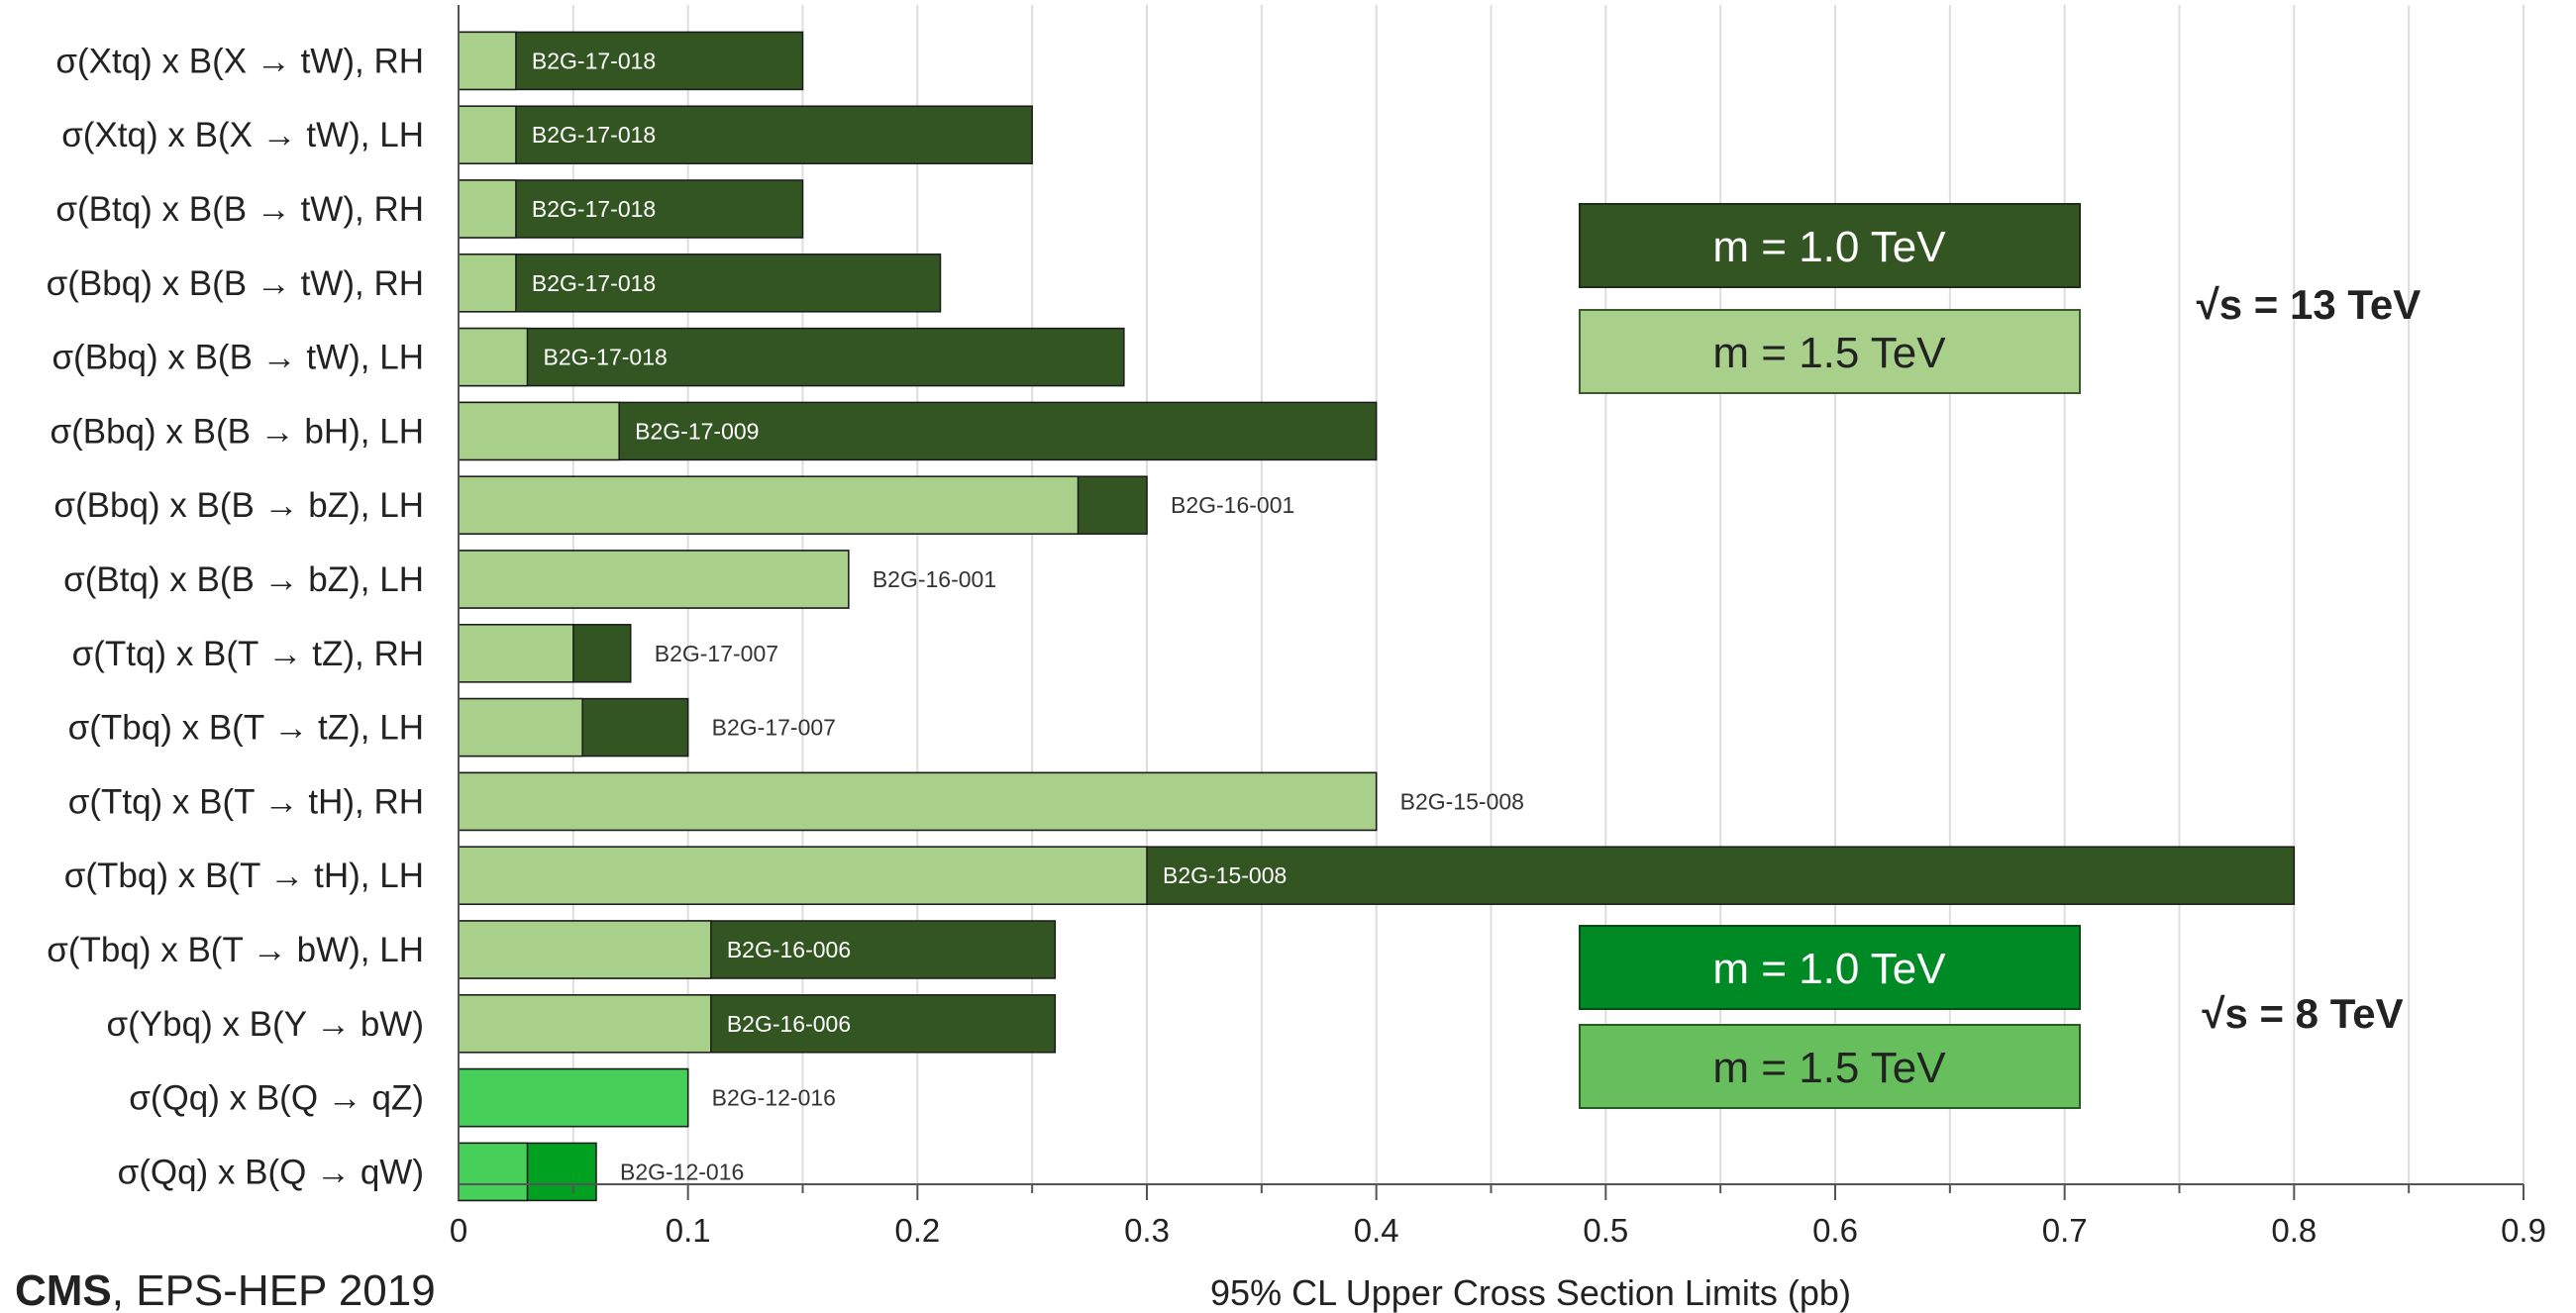  I want to click on x-tick-label: 0.5, so click(1605, 1230).